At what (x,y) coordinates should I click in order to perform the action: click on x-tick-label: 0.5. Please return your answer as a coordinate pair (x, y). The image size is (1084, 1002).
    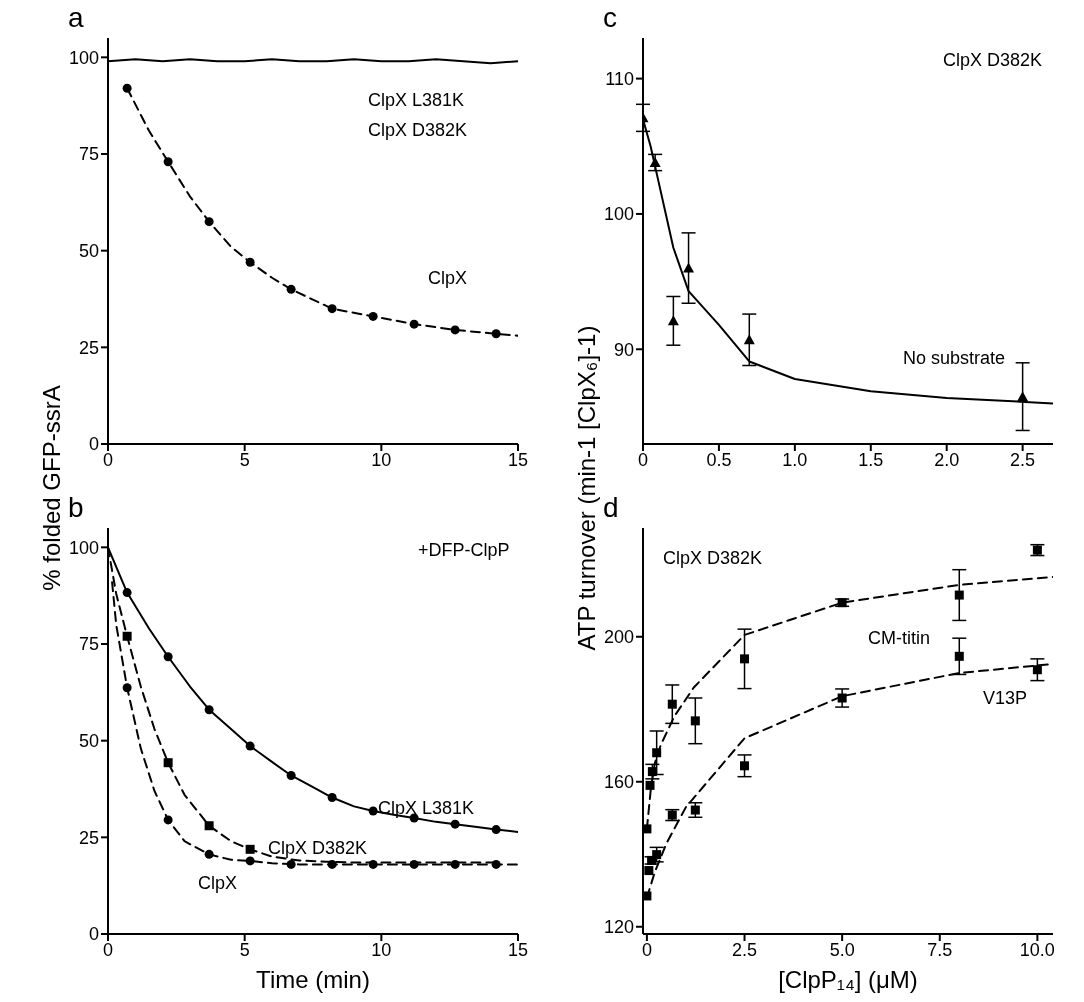
    Looking at the image, I should click on (719, 459).